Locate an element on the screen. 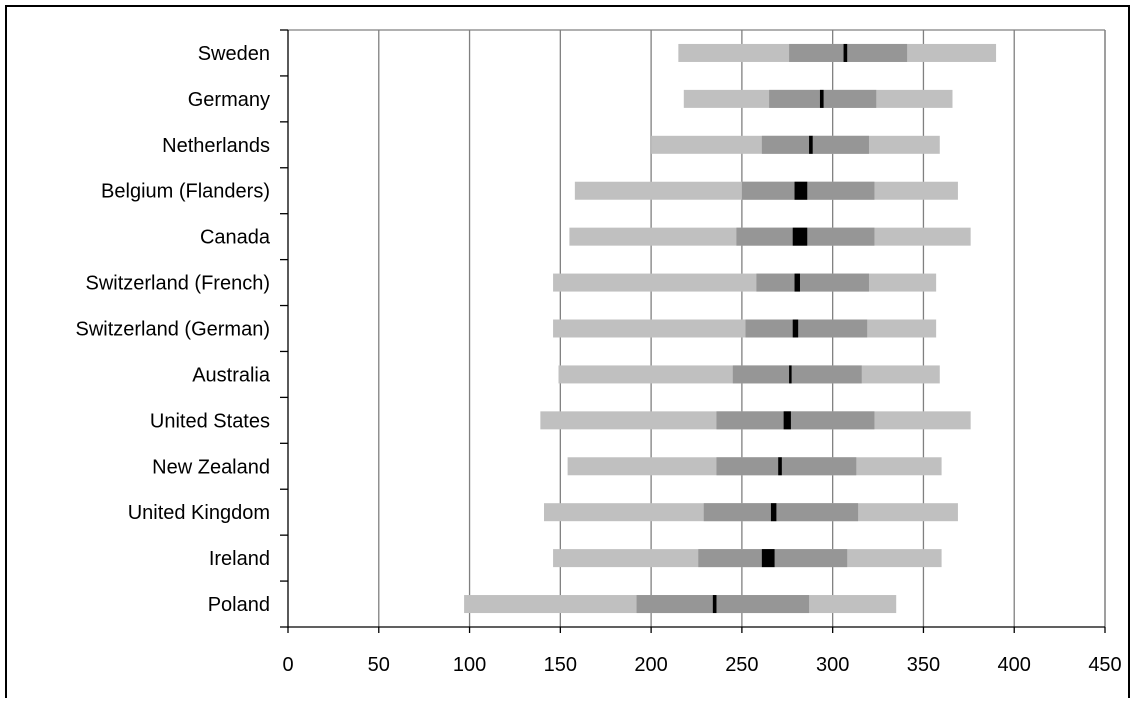 This screenshot has width=1135, height=703. y-label-12: Poland is located at coordinates (239, 605).